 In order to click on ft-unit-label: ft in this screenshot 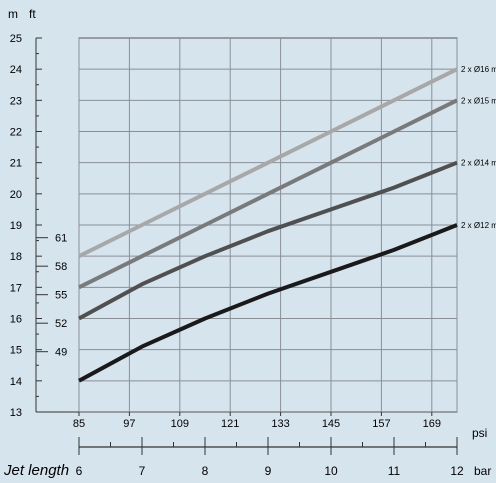, I will do `click(32, 14)`.